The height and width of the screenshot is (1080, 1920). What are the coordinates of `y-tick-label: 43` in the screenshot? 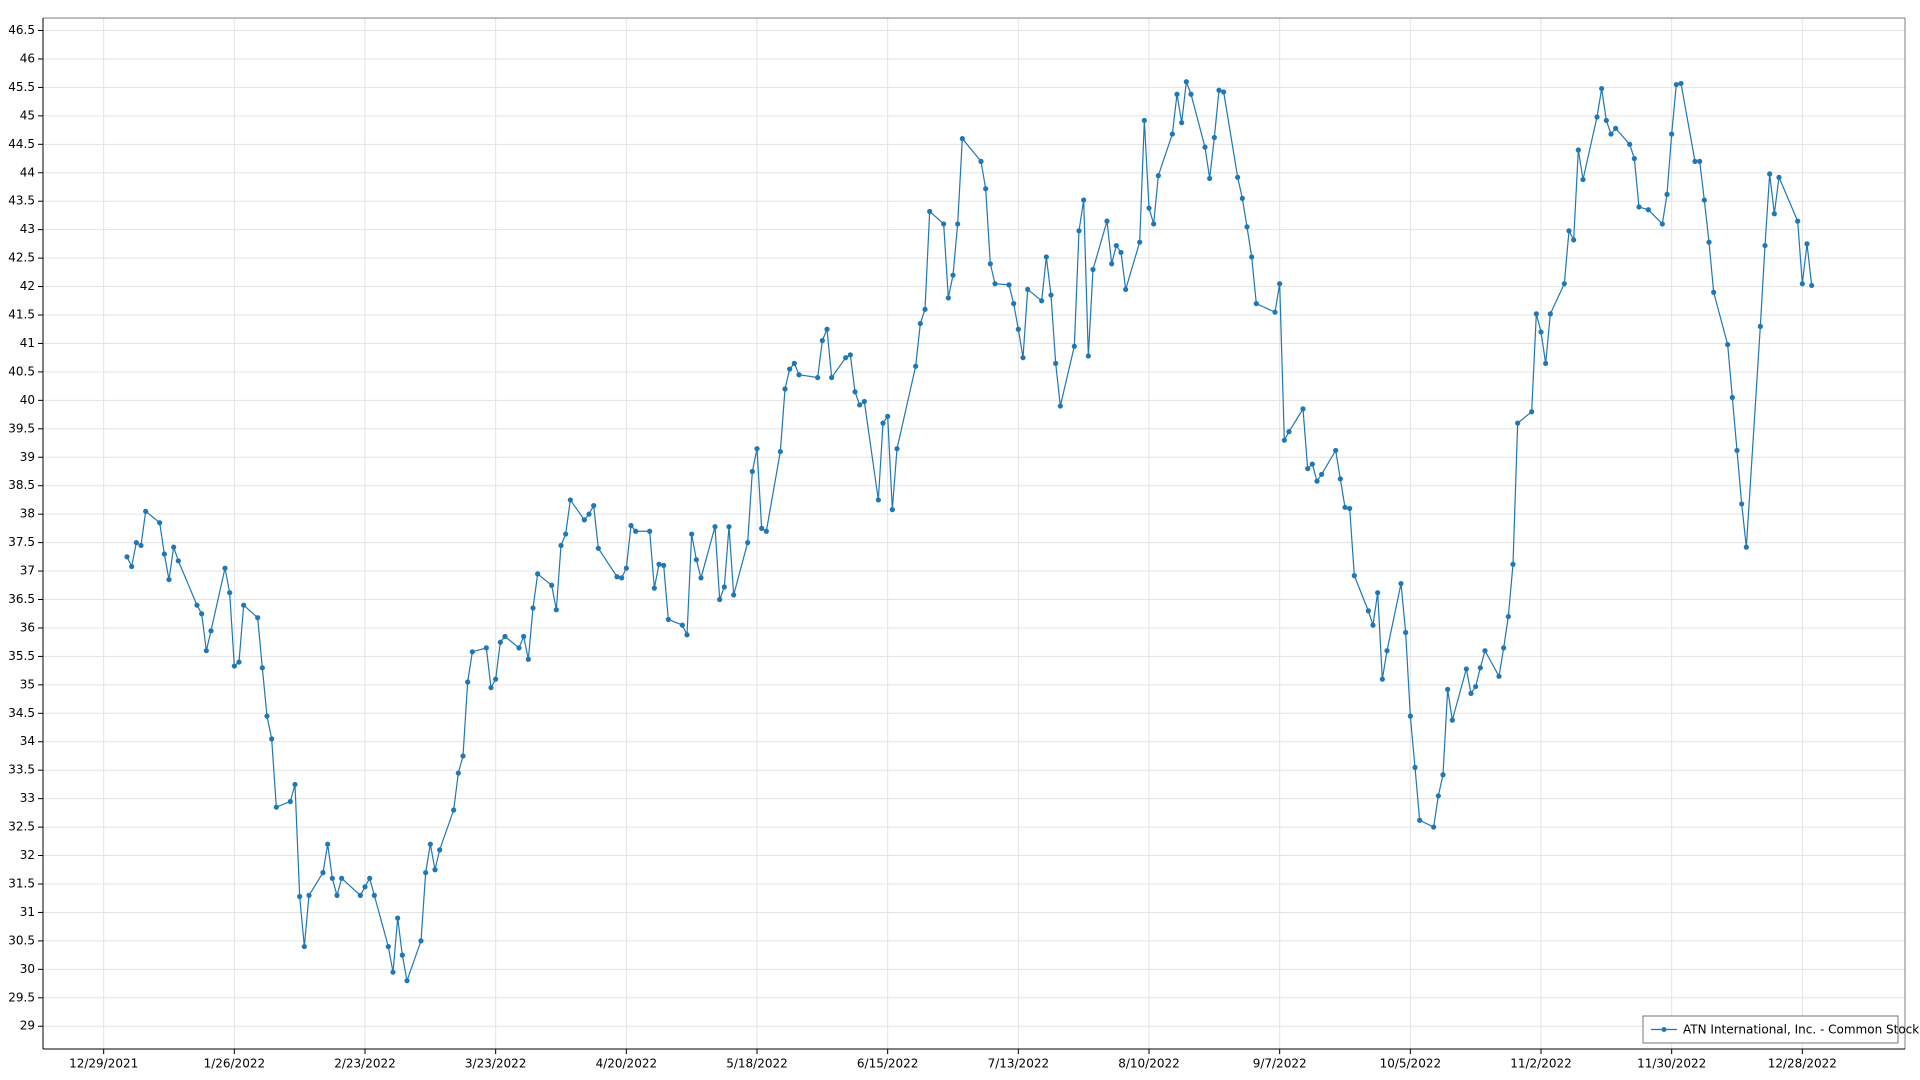 It's located at (27, 229).